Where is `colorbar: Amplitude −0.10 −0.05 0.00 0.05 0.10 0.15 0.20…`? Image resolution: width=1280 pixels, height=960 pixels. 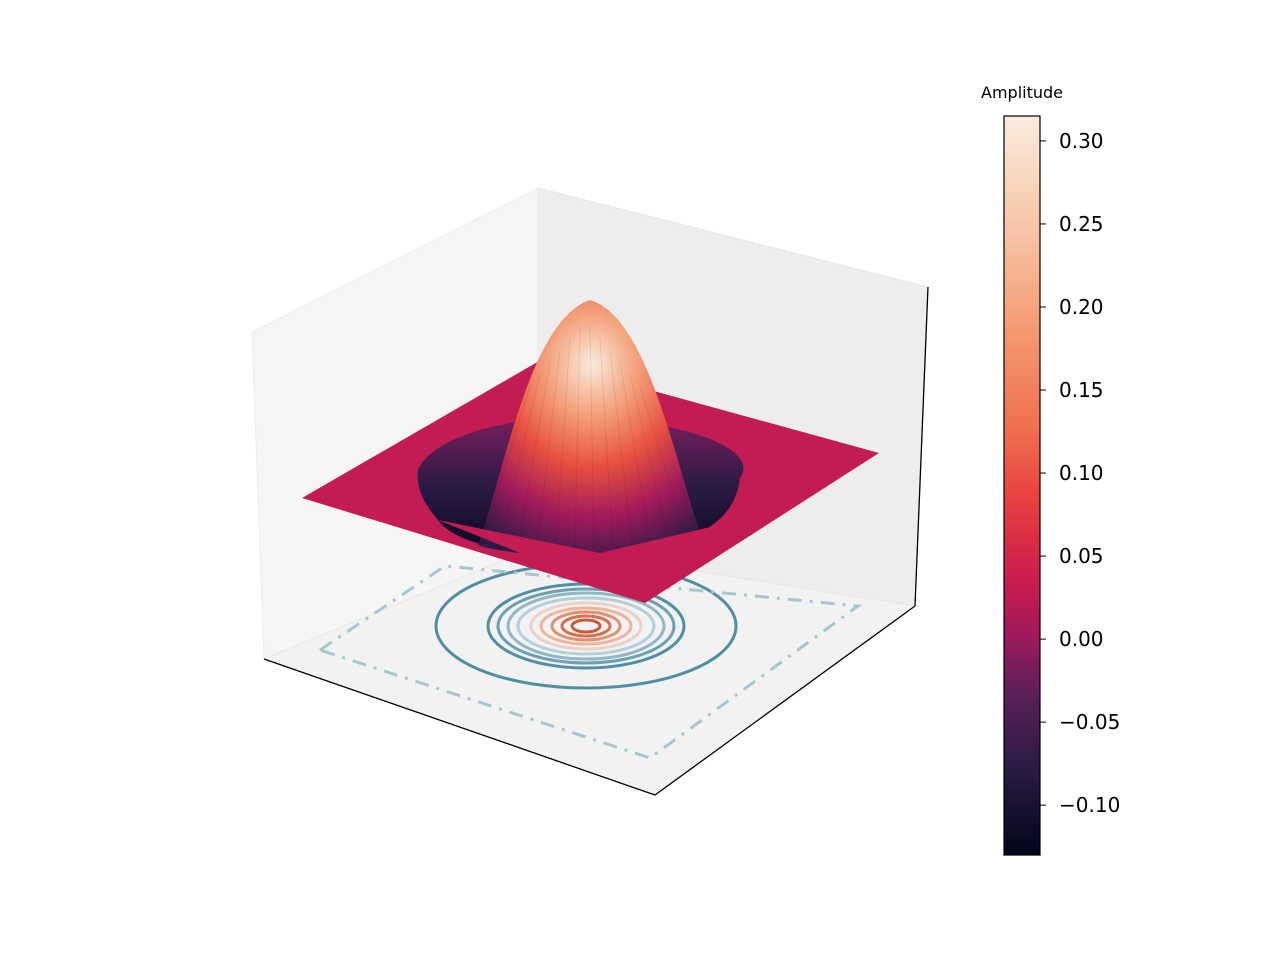 colorbar: Amplitude −0.10 −0.05 0.00 0.05 0.10 0.15 0.20… is located at coordinates (1050, 469).